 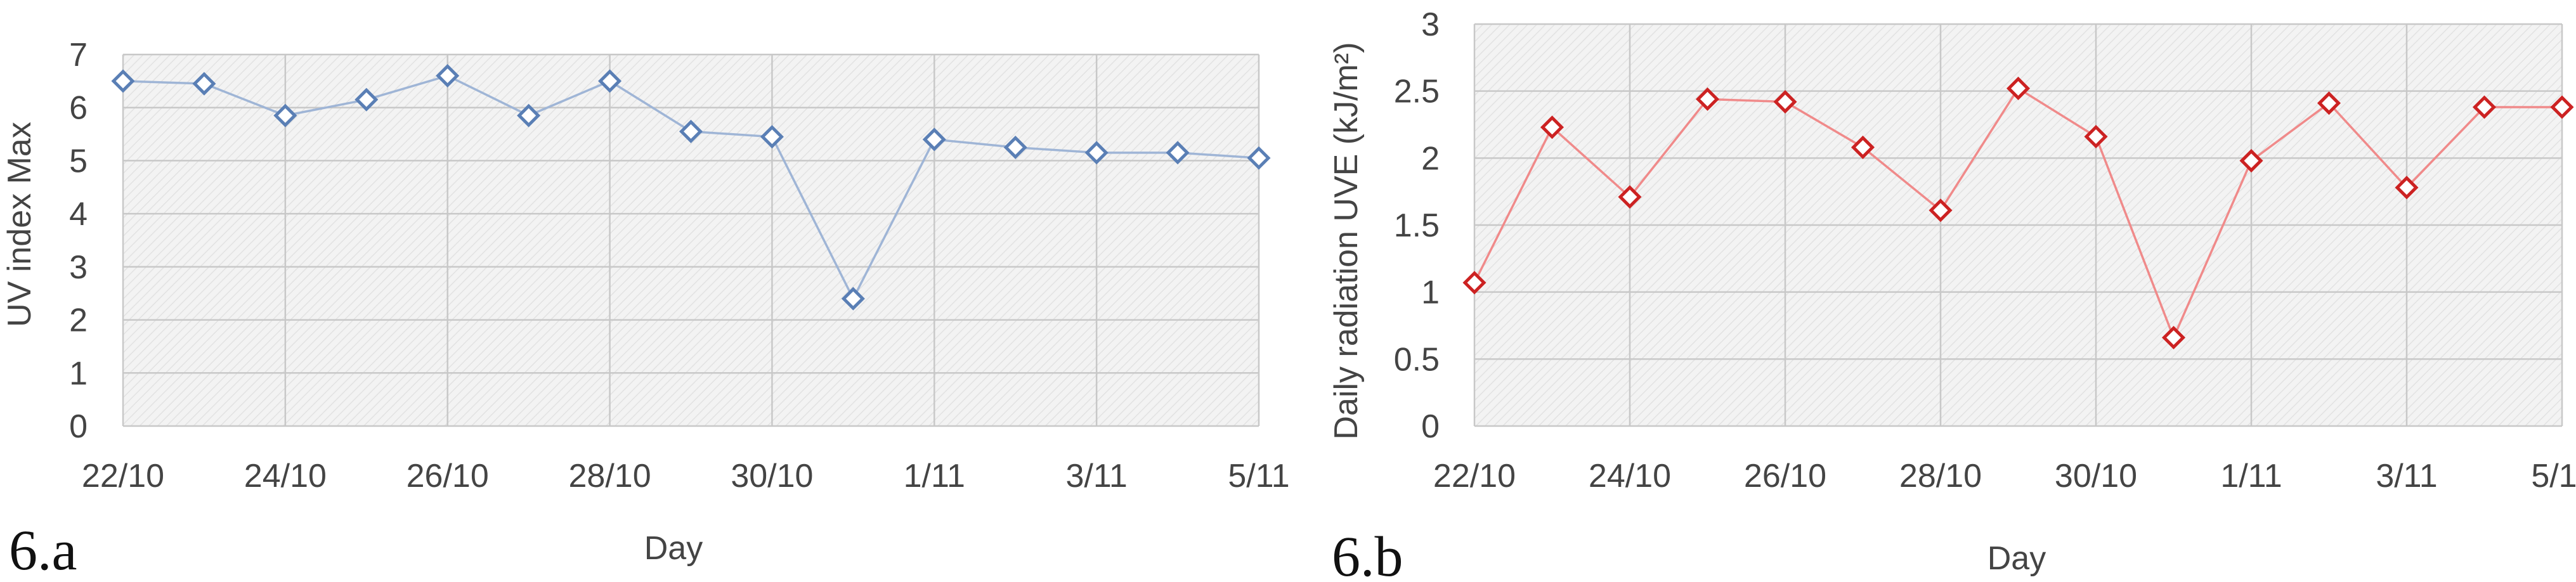 What do you see at coordinates (1346, 240) in the screenshot?
I see `y-axis-title: Daily radiation UVE (kJ/m²)` at bounding box center [1346, 240].